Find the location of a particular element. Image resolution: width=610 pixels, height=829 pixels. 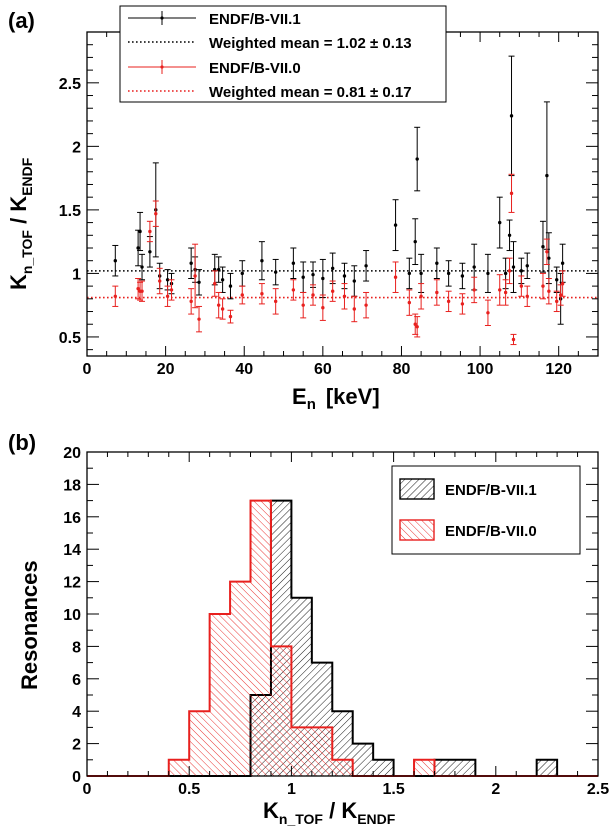

x-tick-label: 80 is located at coordinates (402, 369).